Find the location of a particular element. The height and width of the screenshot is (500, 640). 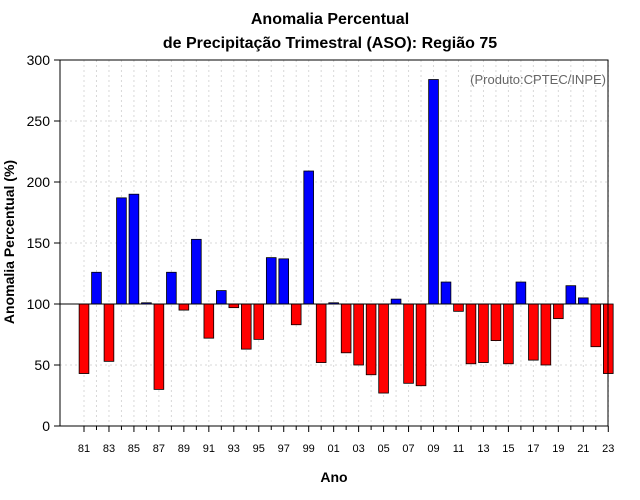

x-tick-label: 05 is located at coordinates (383, 449).